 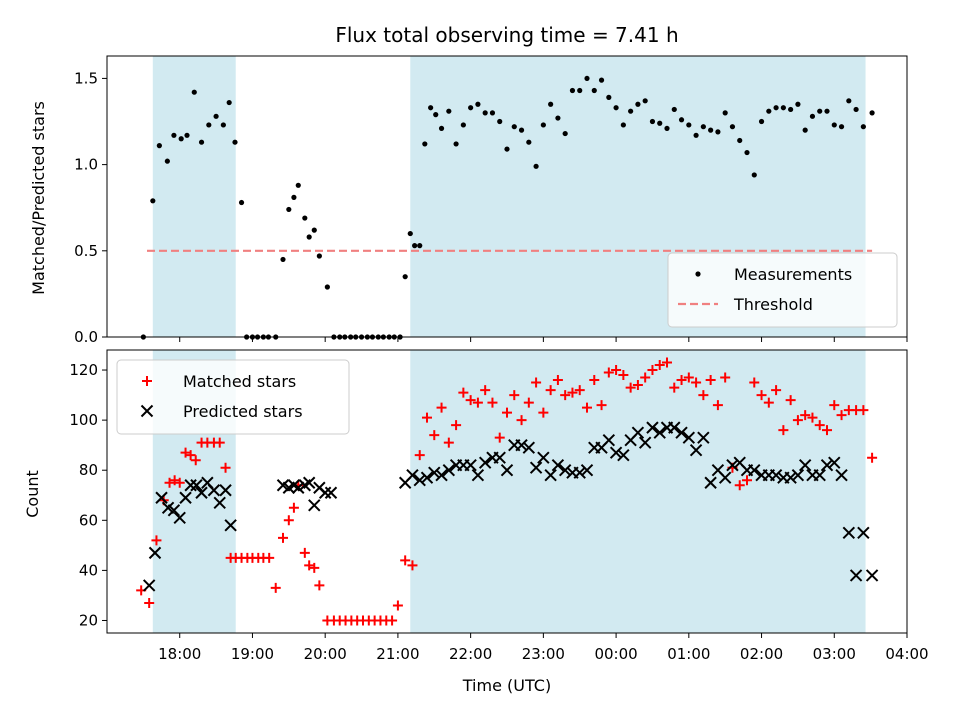 I want to click on legend: Measurements Threshold, so click(x=782, y=290).